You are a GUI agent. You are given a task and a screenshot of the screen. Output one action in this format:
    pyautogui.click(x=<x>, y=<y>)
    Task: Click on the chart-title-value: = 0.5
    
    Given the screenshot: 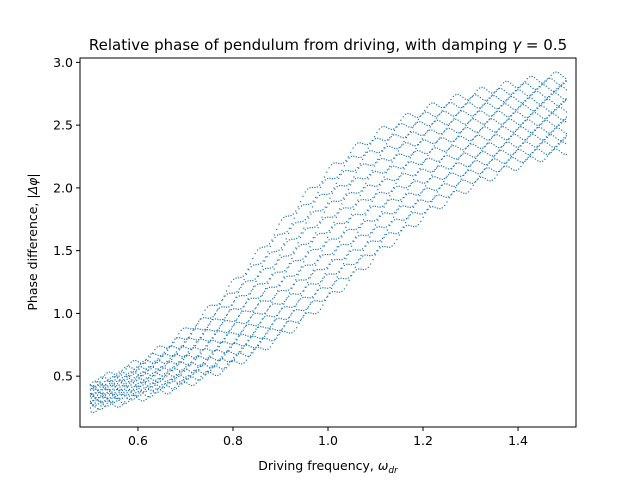 What is the action you would take?
    pyautogui.click(x=544, y=45)
    